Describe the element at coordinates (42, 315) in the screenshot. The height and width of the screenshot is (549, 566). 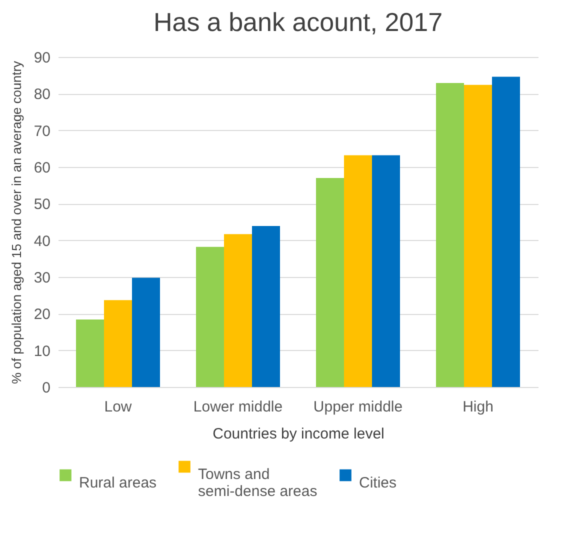
I see `y-tick-label: 20` at that location.